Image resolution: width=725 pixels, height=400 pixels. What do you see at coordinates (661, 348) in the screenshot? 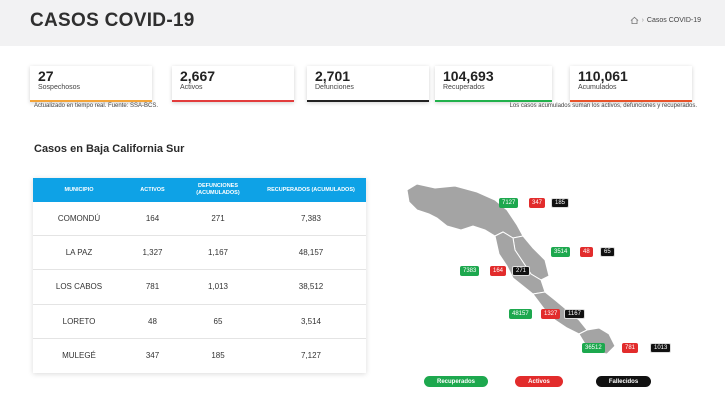
I see `label-loscabos-fallecidos: 1013` at bounding box center [661, 348].